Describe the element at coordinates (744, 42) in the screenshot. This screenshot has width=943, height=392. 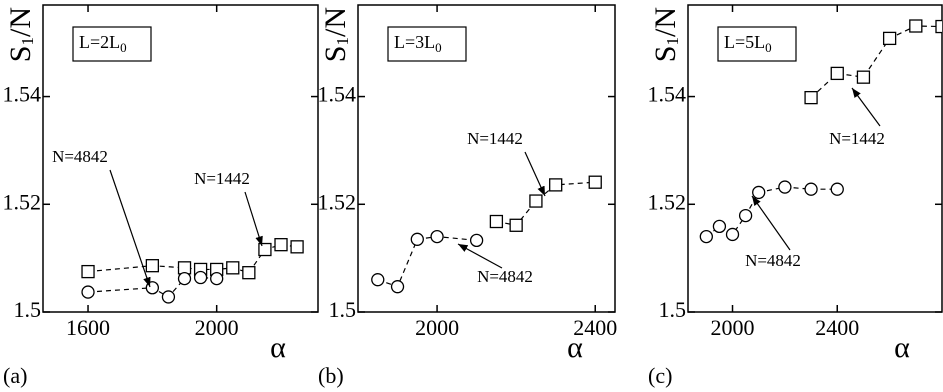
I see `label-part: L=5L` at that location.